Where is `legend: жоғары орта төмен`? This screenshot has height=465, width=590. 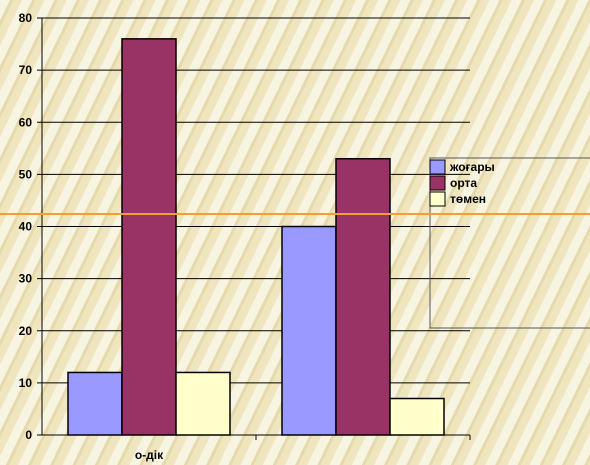
legend: жоғары орта төмен is located at coordinates (509, 243).